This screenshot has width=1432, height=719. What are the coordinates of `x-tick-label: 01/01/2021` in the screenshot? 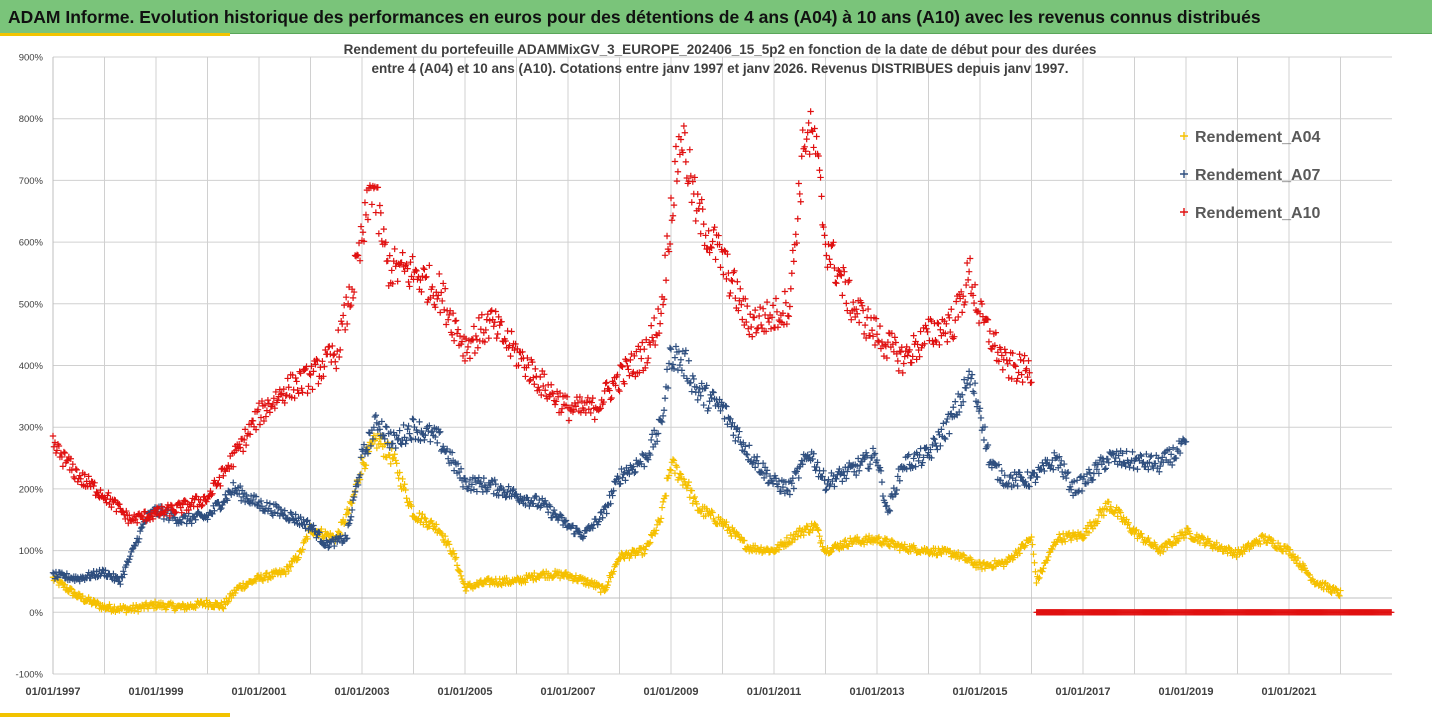 It's located at (1288, 692).